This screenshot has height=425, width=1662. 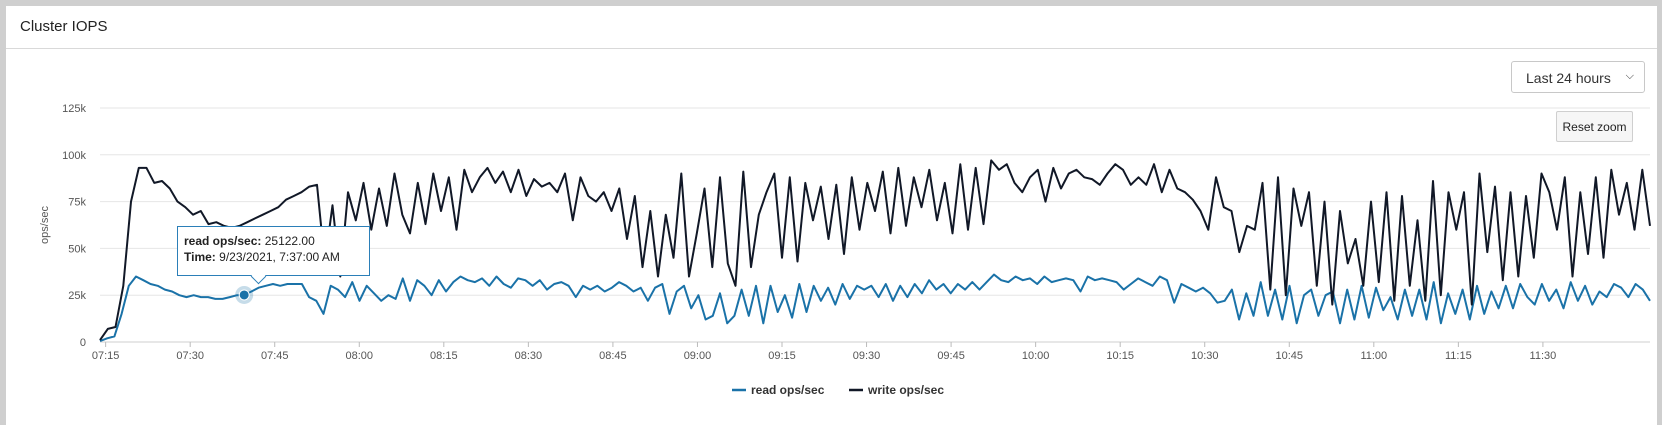 What do you see at coordinates (244, 295) in the screenshot?
I see `hover-point` at bounding box center [244, 295].